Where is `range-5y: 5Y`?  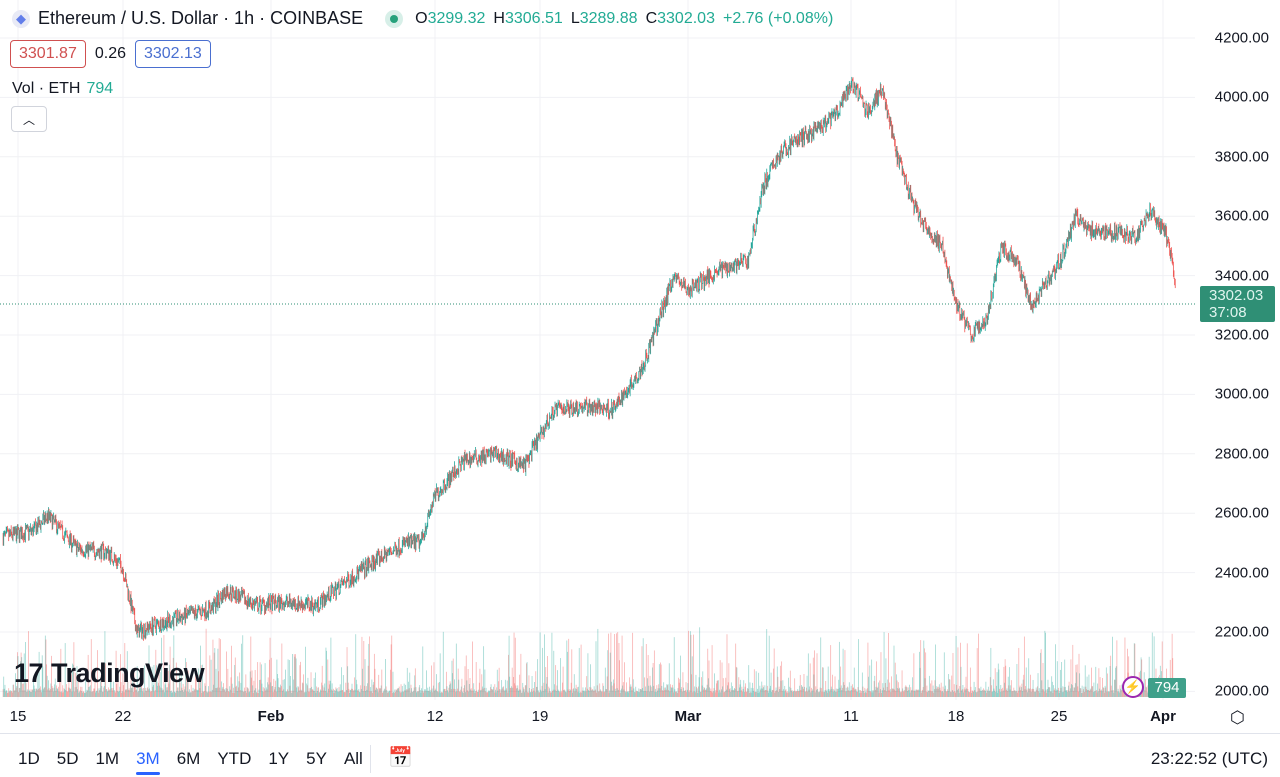 range-5y: 5Y is located at coordinates (316, 758).